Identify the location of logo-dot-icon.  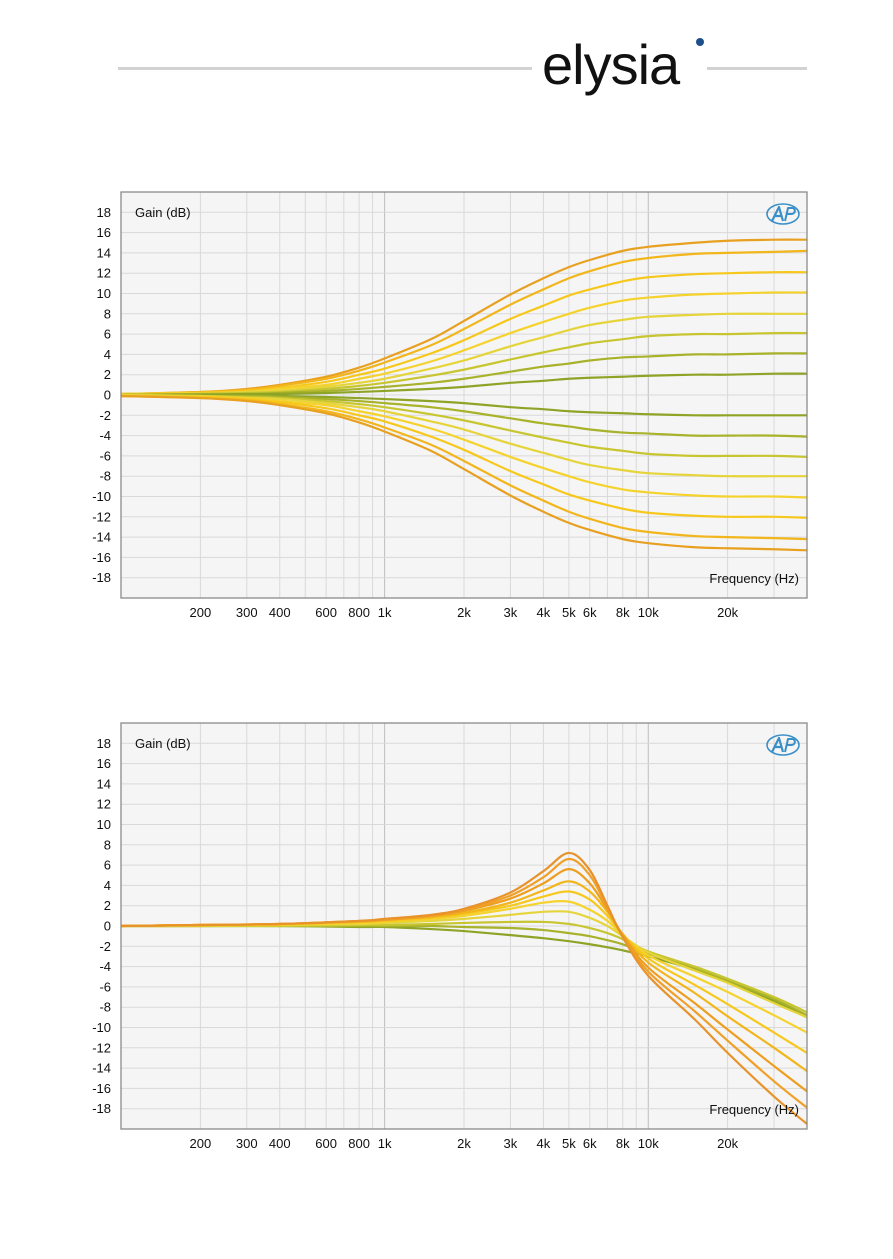
(700, 42).